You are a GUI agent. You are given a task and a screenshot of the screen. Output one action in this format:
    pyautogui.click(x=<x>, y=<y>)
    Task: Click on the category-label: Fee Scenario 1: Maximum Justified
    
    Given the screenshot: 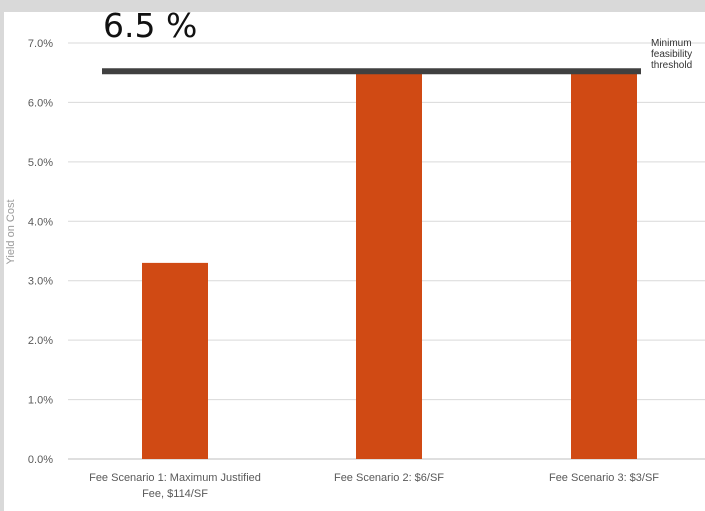 What is the action you would take?
    pyautogui.click(x=175, y=478)
    